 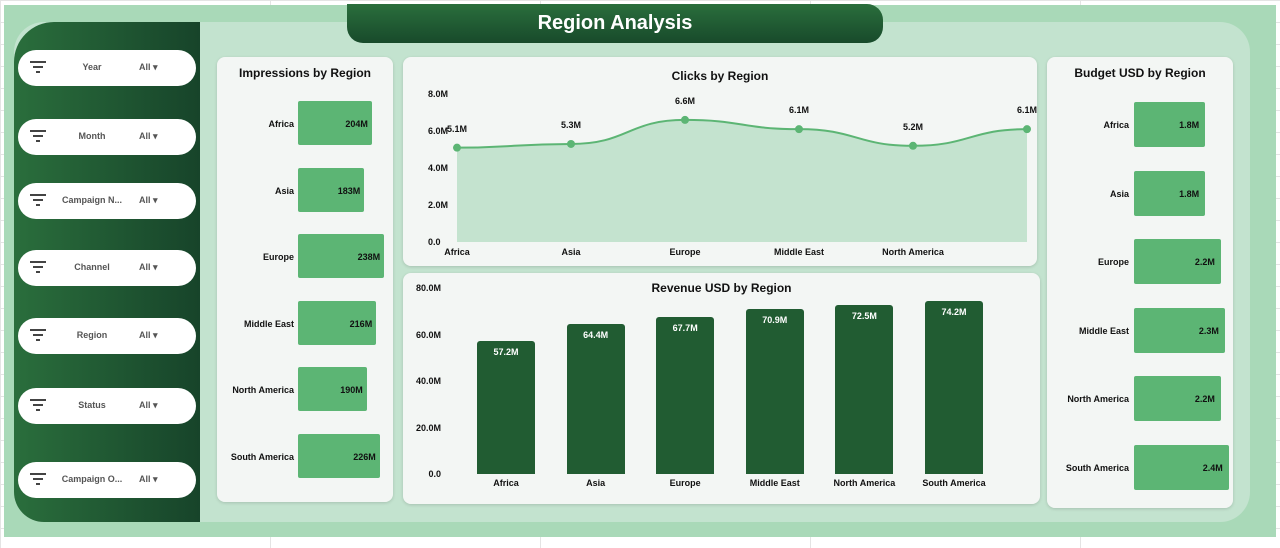 What do you see at coordinates (913, 252) in the screenshot?
I see `clicks-xtick: North America` at bounding box center [913, 252].